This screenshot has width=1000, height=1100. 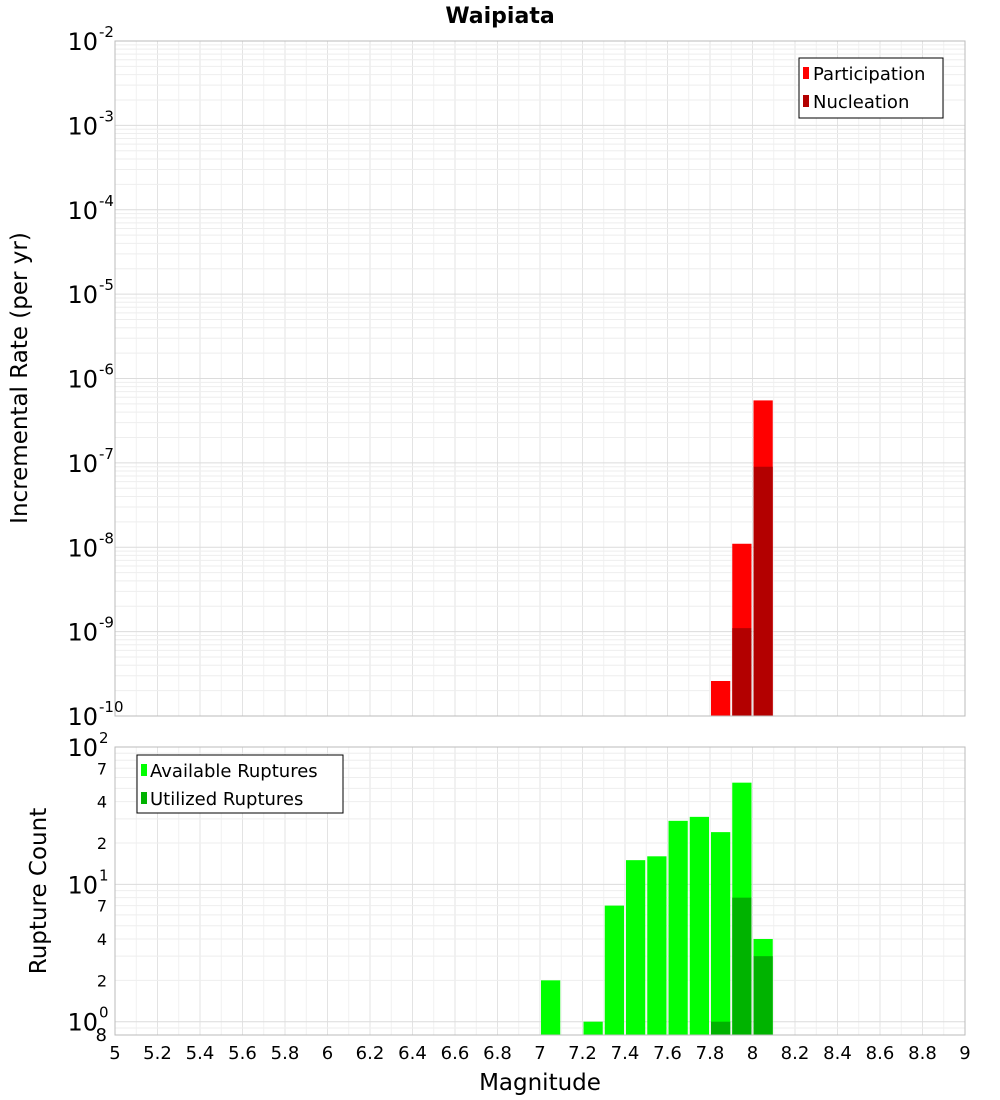 What do you see at coordinates (922, 1053) in the screenshot?
I see `x-tick-label: 8.8` at bounding box center [922, 1053].